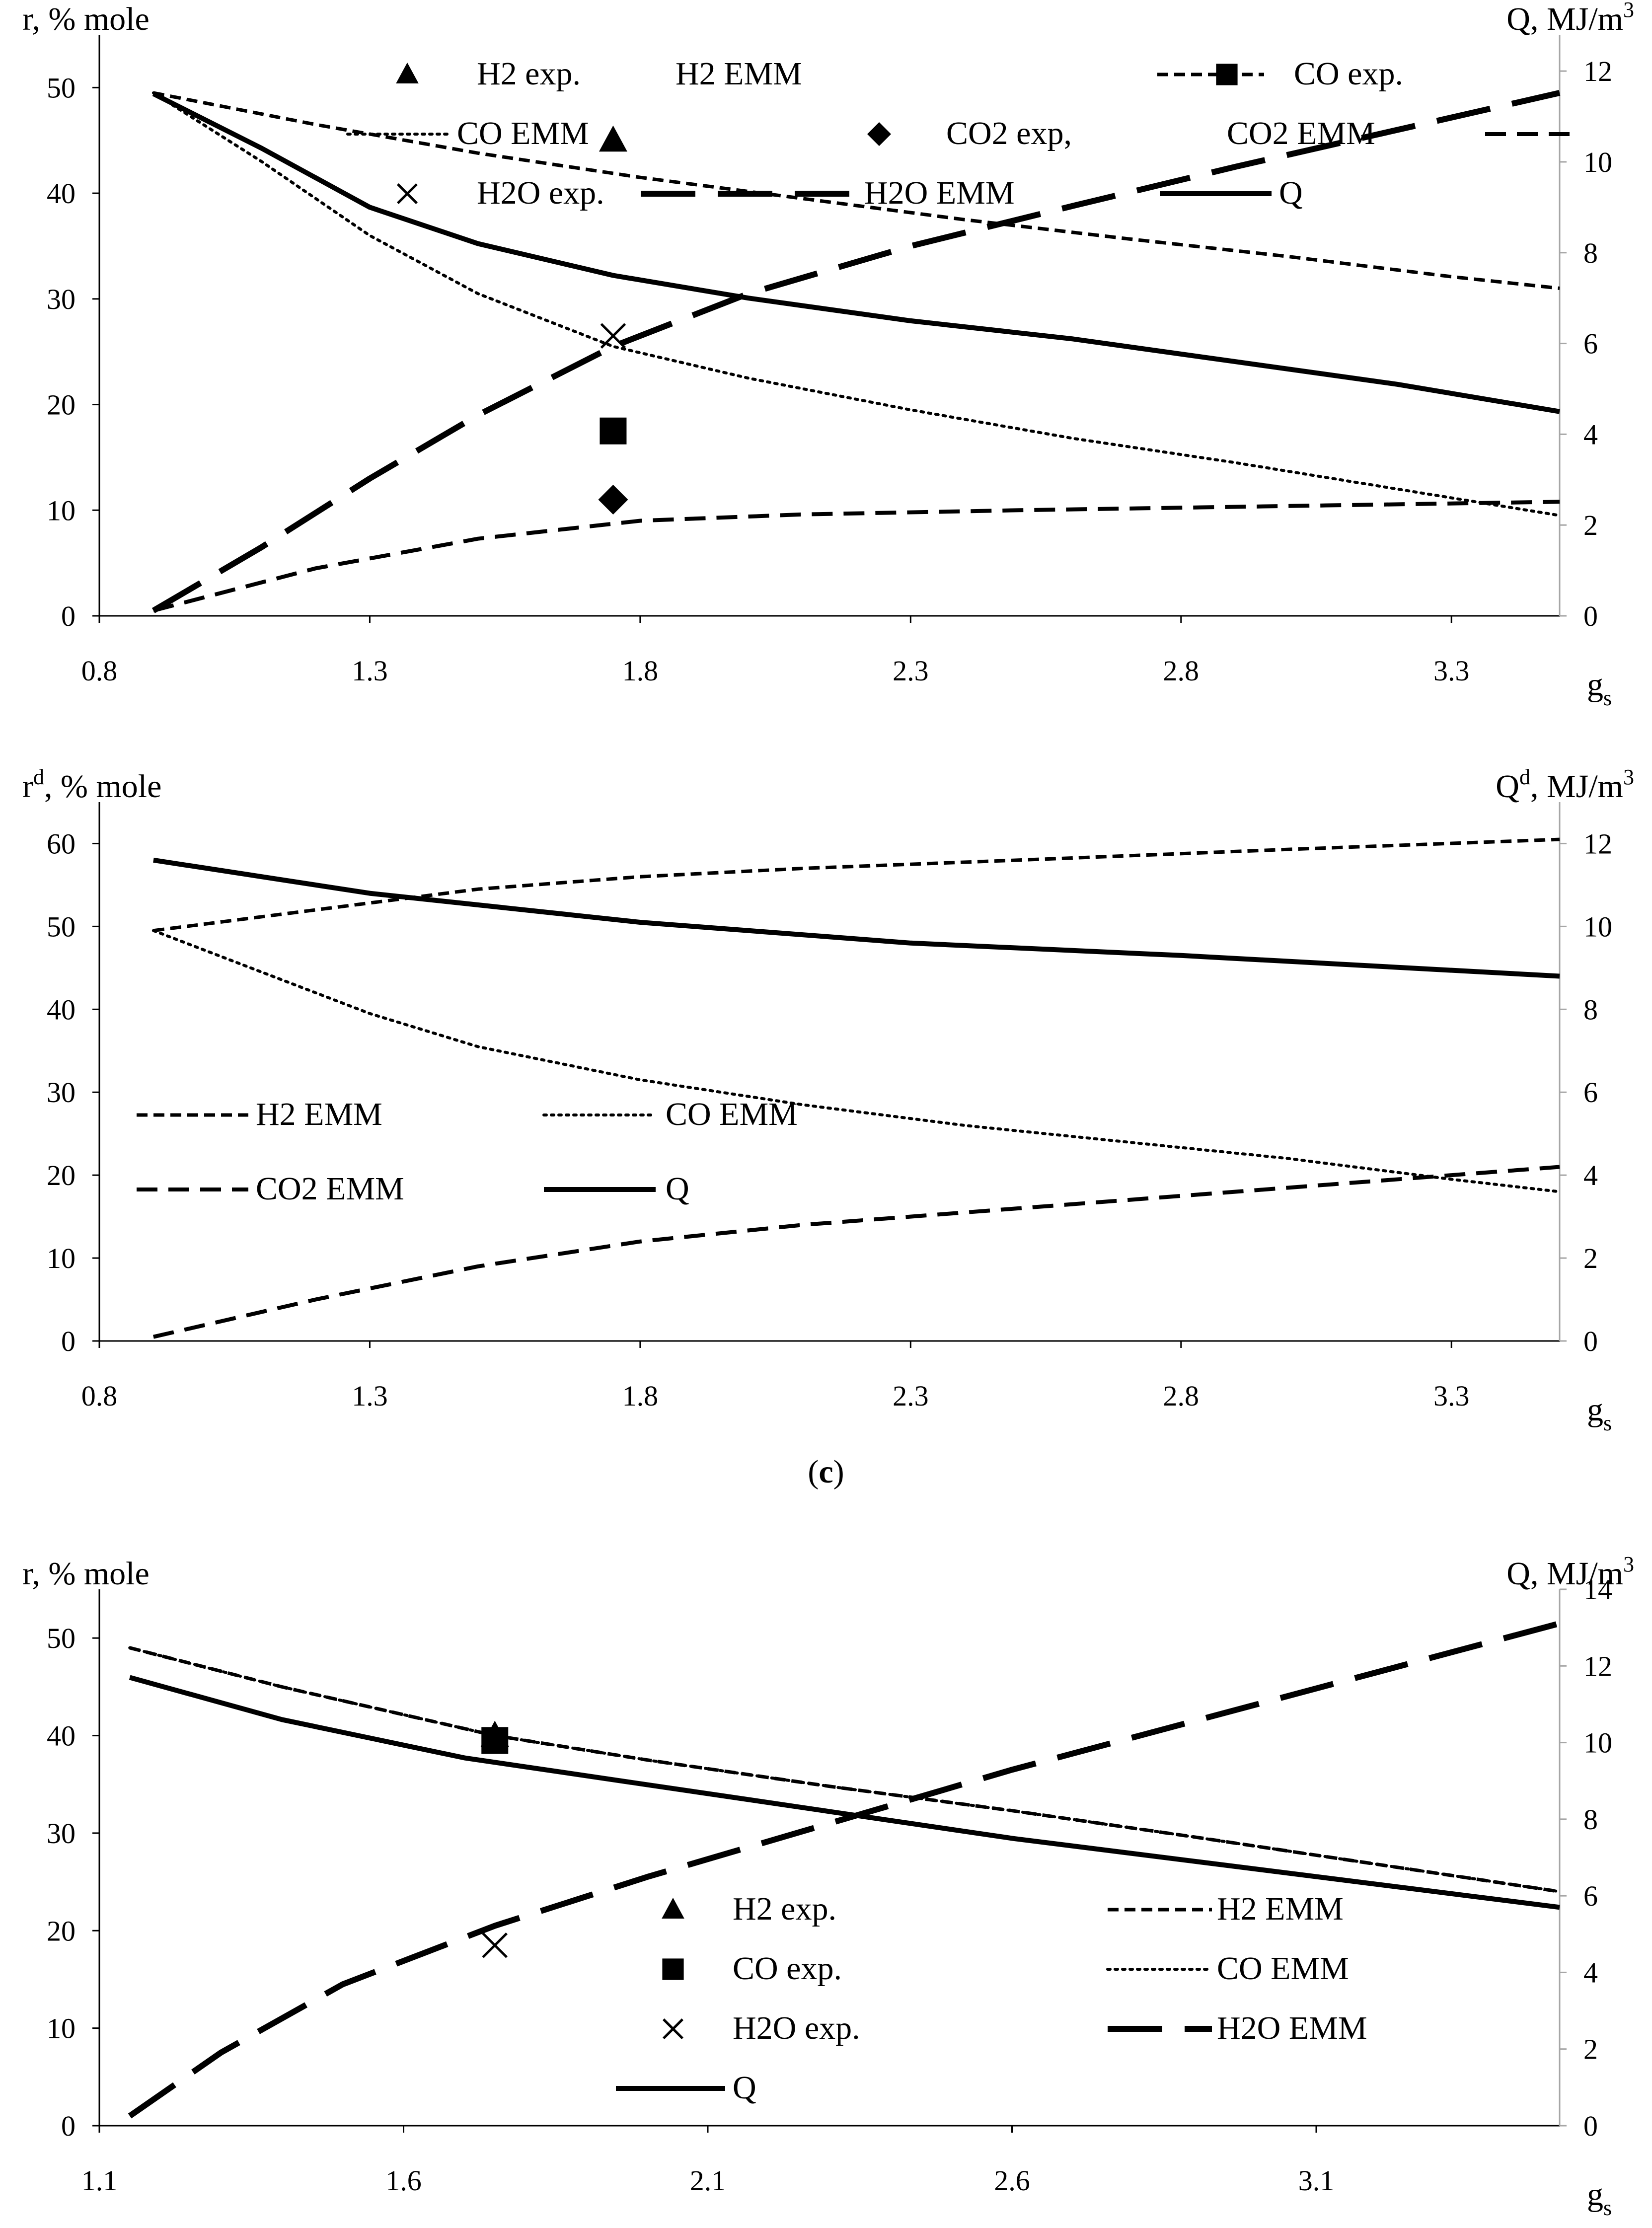  I want to click on x-tick-label: 1.1, so click(99, 2180).